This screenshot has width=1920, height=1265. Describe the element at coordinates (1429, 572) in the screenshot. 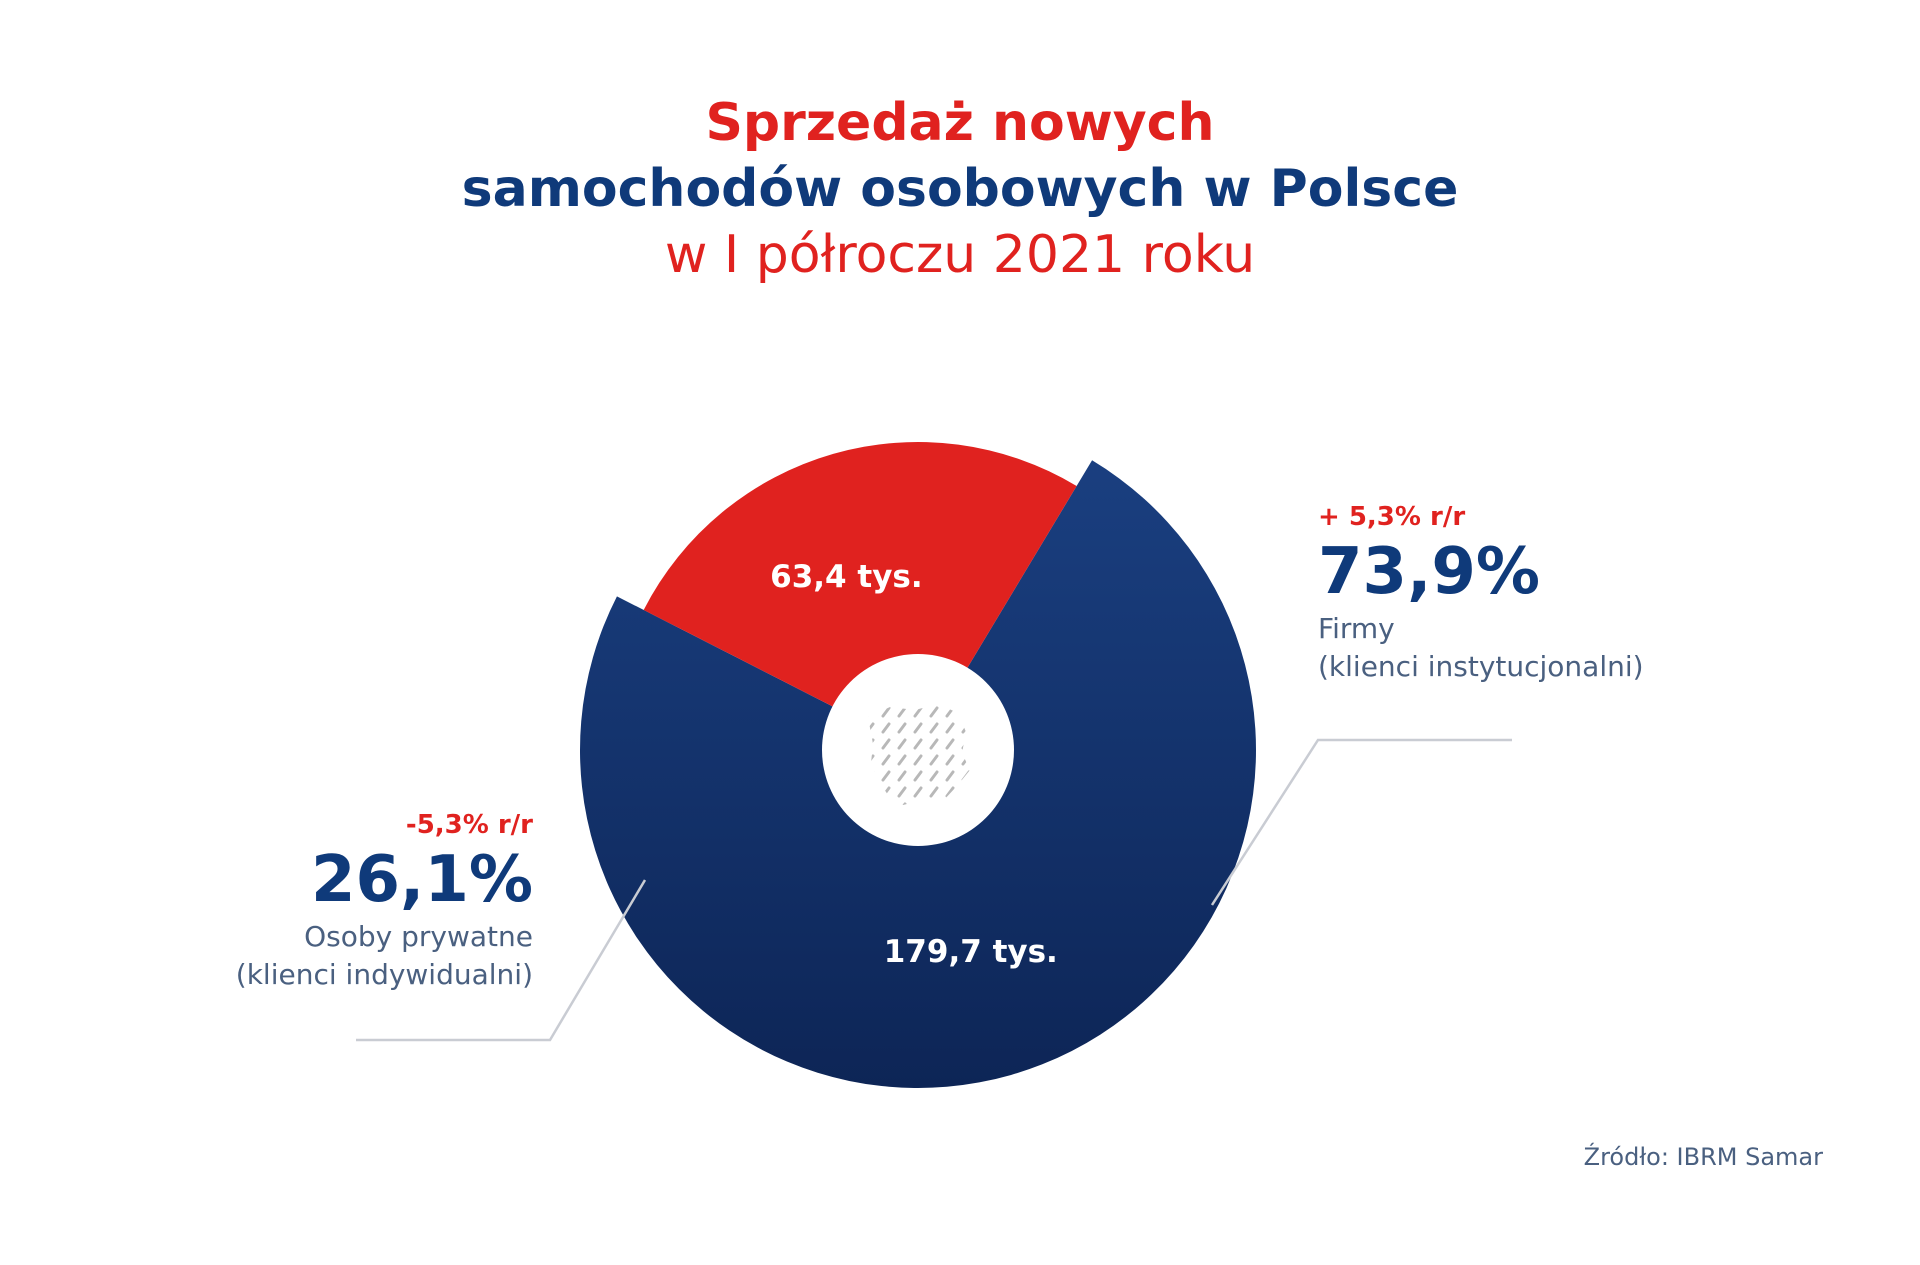

I see `percent-label-firmy: 73,9%` at that location.